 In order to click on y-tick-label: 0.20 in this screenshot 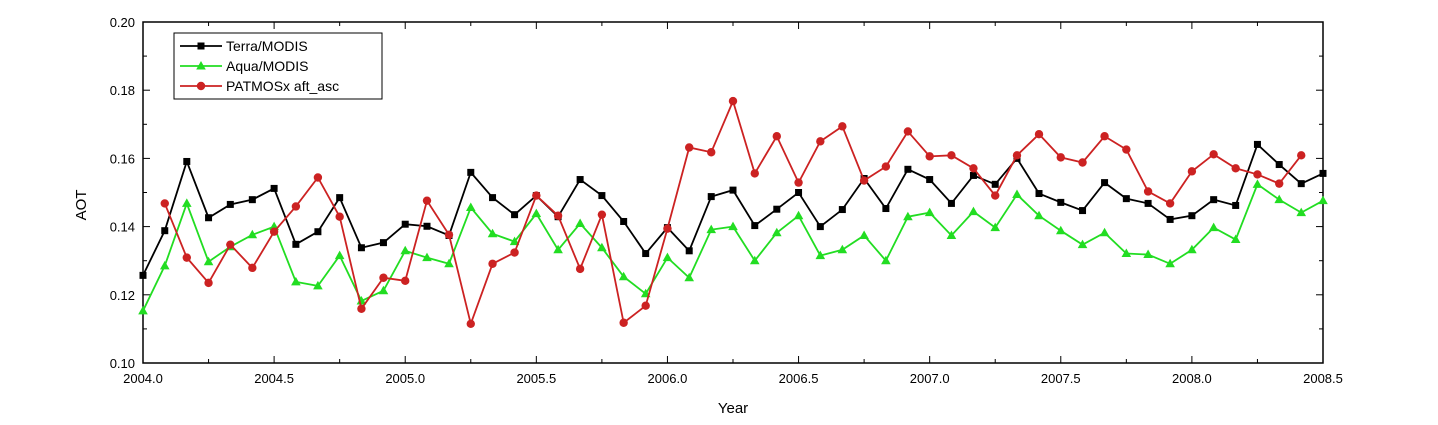, I will do `click(122, 22)`.